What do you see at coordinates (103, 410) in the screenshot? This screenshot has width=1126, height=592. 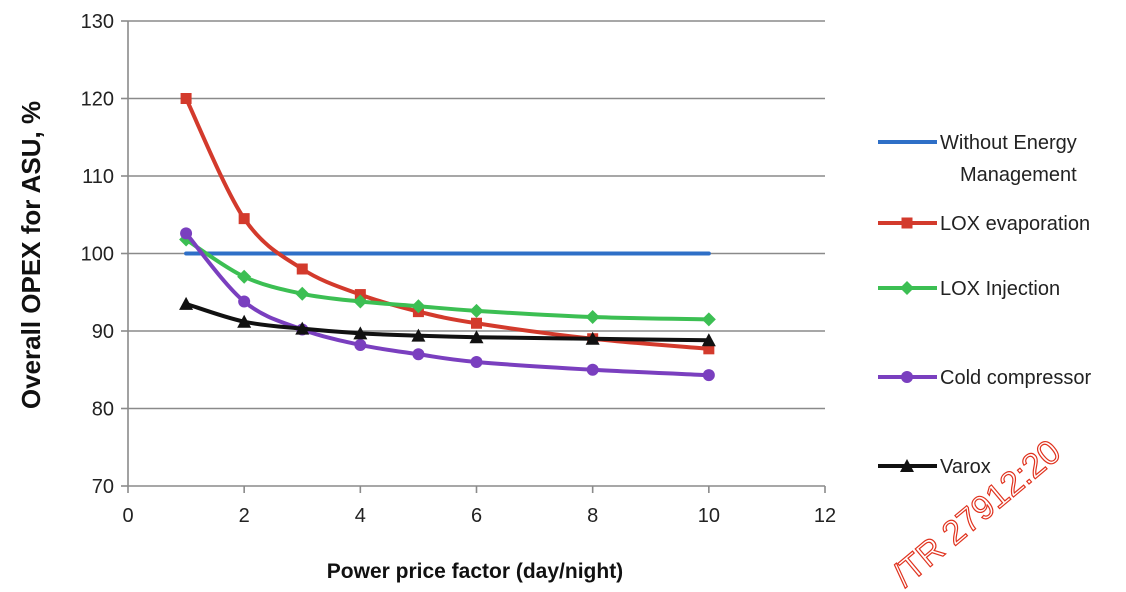 I see `y-tick-label-80: 80` at bounding box center [103, 410].